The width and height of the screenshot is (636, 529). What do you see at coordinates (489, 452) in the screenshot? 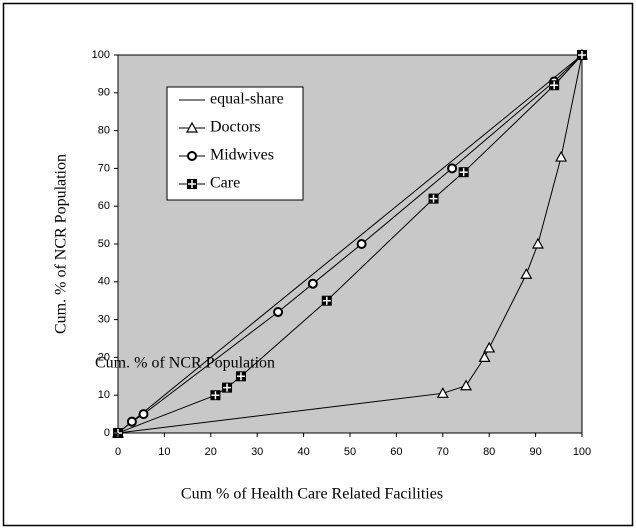
I see `x-tick-label: 80` at bounding box center [489, 452].